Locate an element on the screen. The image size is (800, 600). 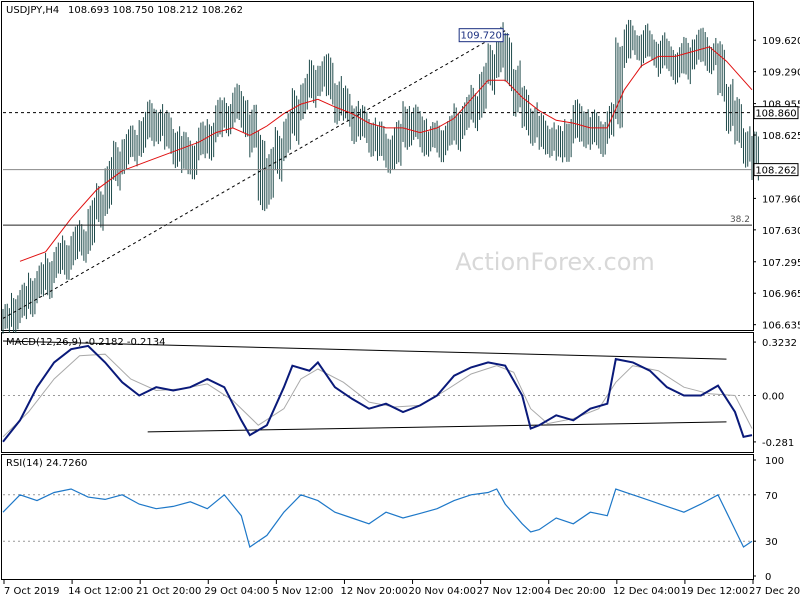
x-tick-label: 14 Oct 12:00 is located at coordinates (100, 591).